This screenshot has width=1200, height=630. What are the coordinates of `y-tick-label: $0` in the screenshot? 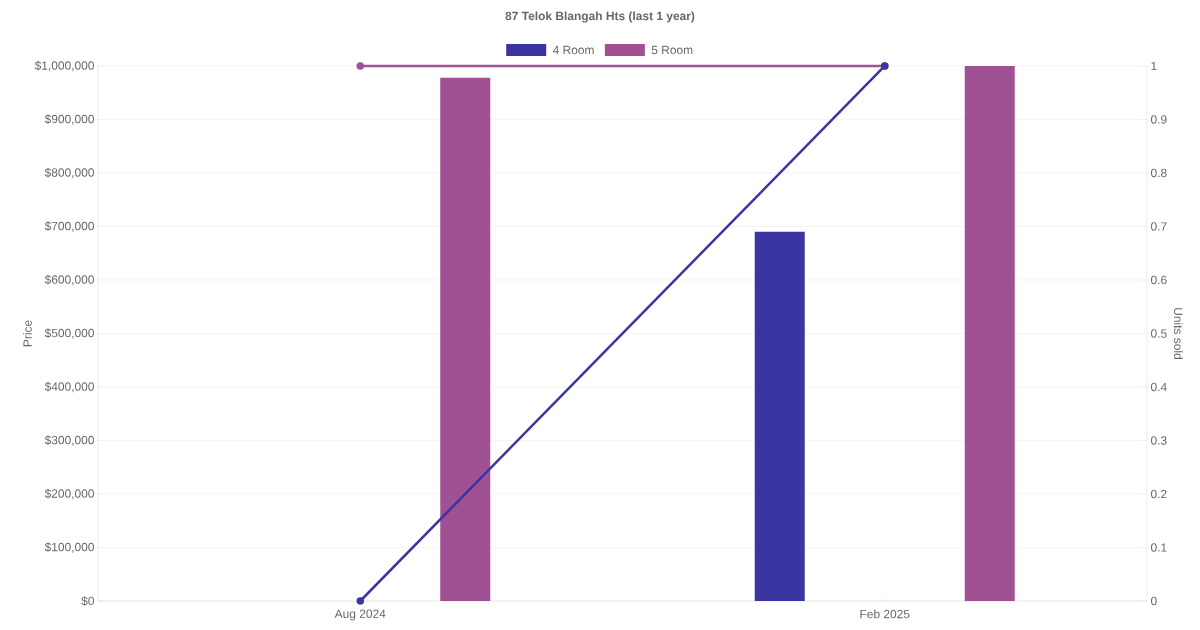 It's located at (88, 601).